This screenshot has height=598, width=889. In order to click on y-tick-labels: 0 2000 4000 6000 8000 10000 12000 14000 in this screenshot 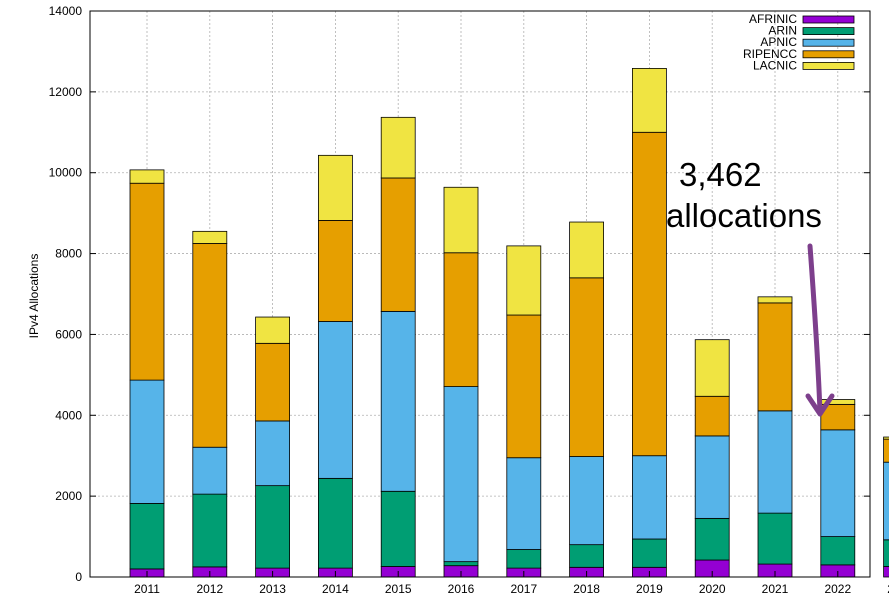, I will do `click(66, 294)`.